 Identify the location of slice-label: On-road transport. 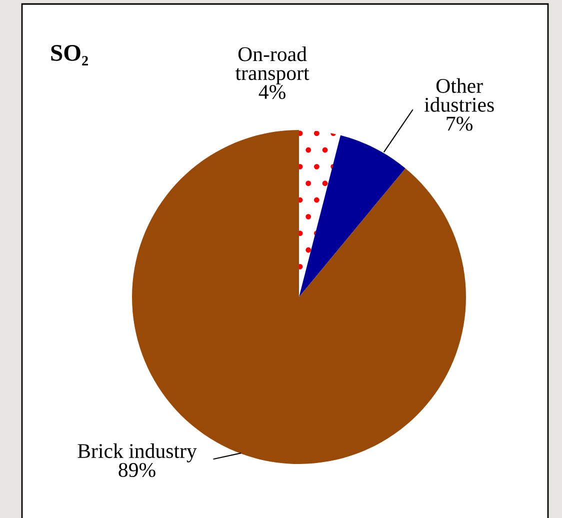
(272, 65).